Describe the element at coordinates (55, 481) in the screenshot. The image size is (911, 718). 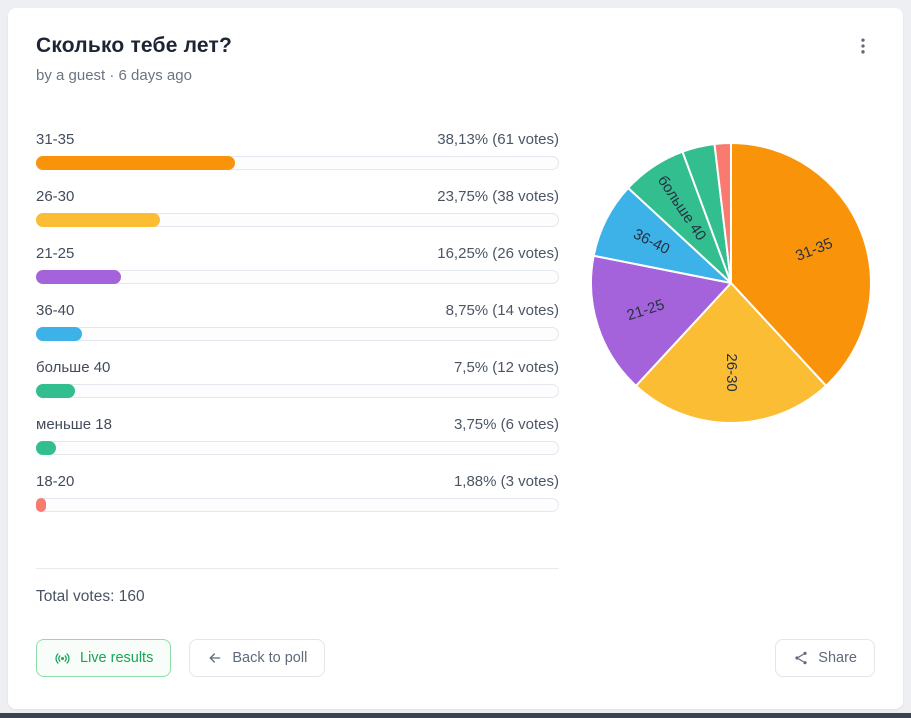
I see `option-label: 18-20` at that location.